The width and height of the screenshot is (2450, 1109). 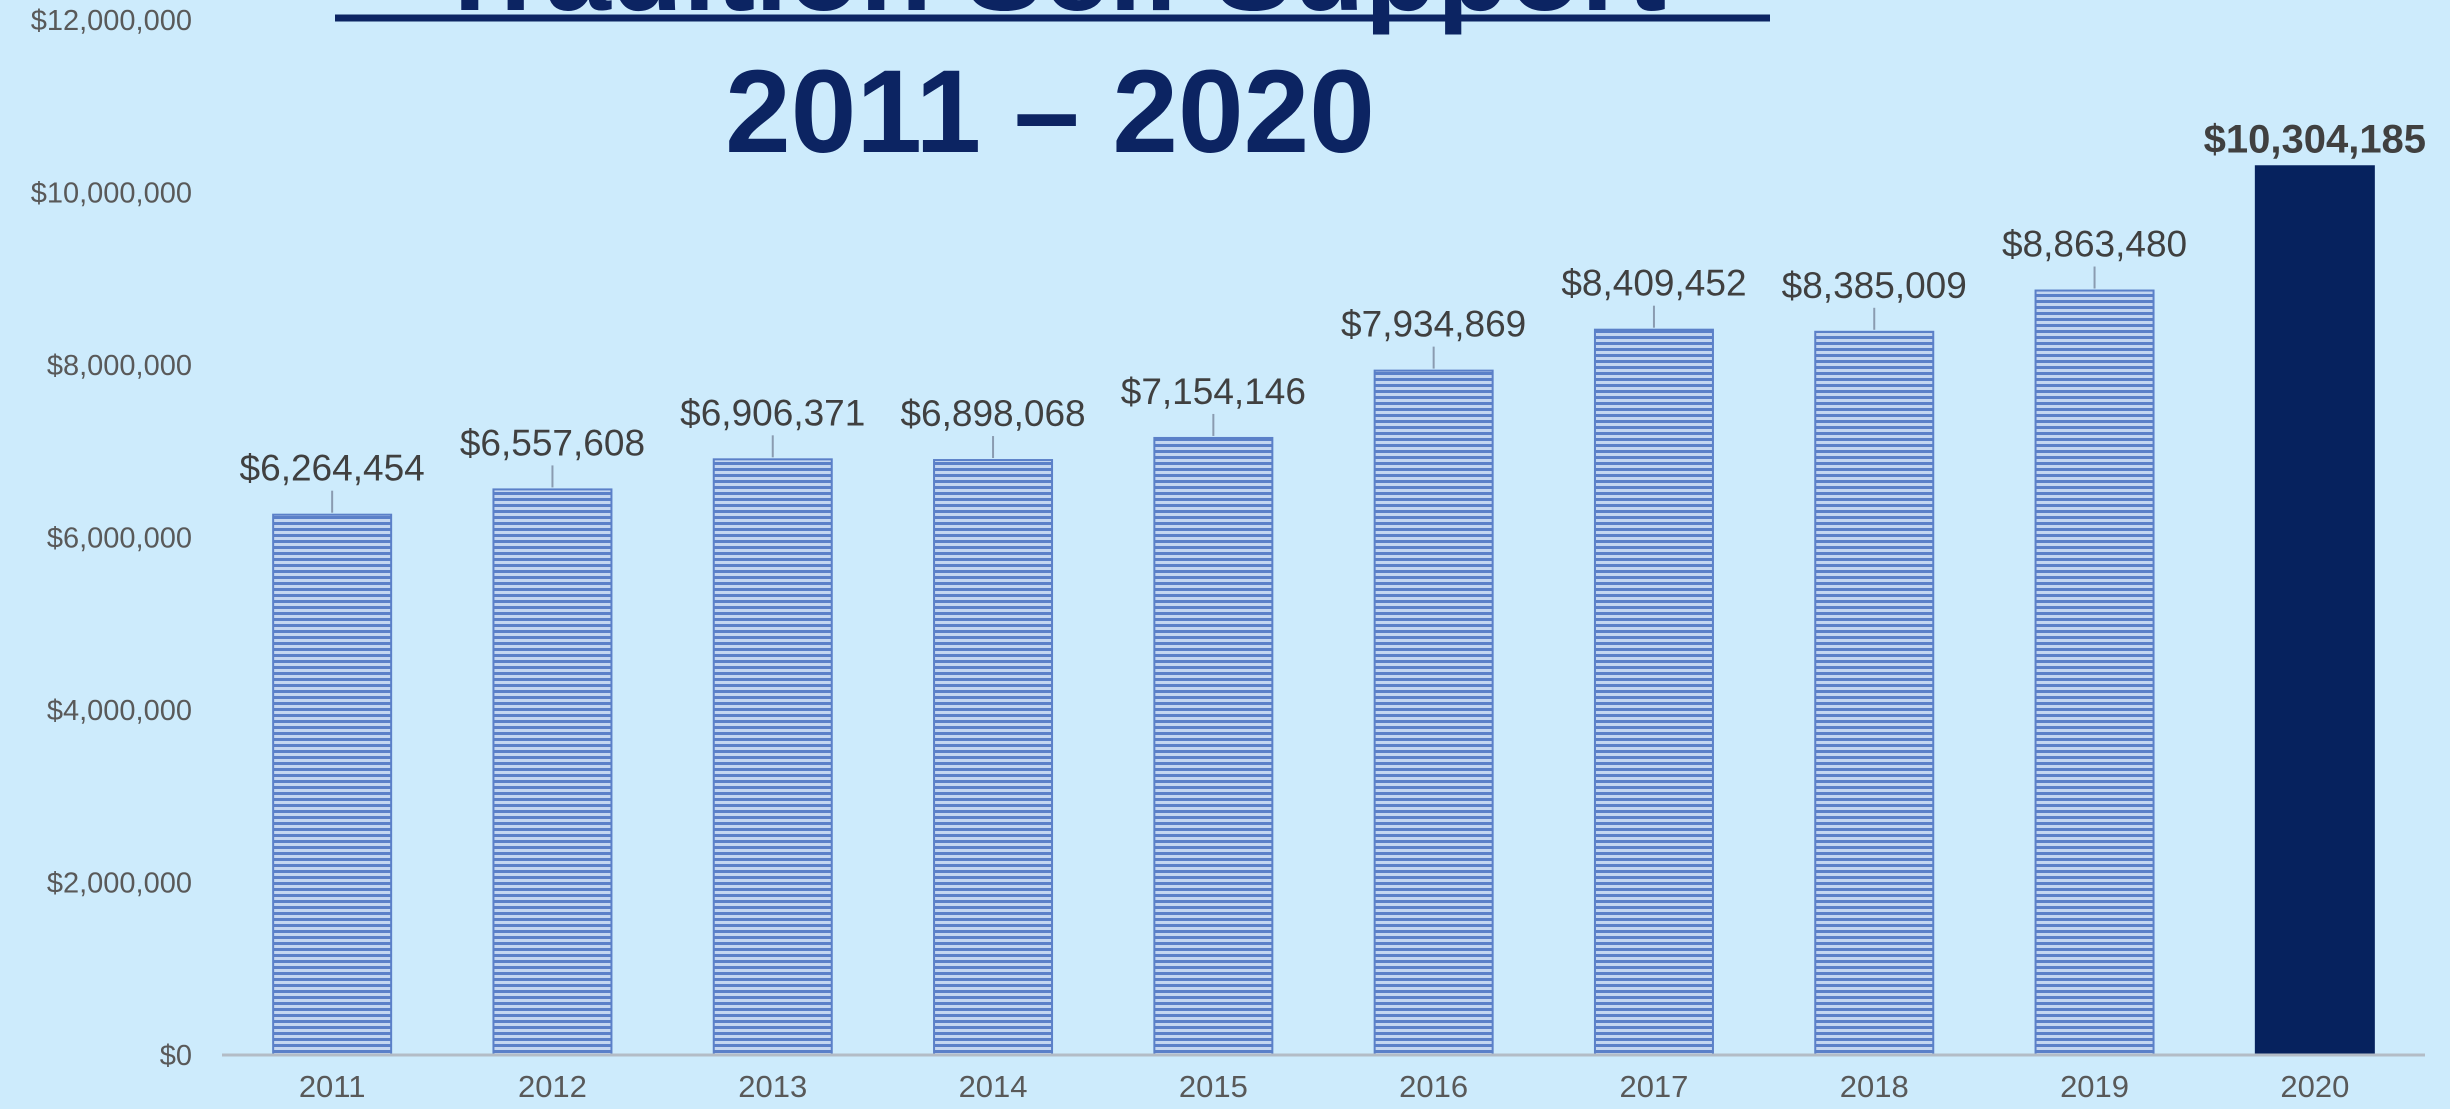 What do you see at coordinates (1653, 692) in the screenshot?
I see `bar-2017` at bounding box center [1653, 692].